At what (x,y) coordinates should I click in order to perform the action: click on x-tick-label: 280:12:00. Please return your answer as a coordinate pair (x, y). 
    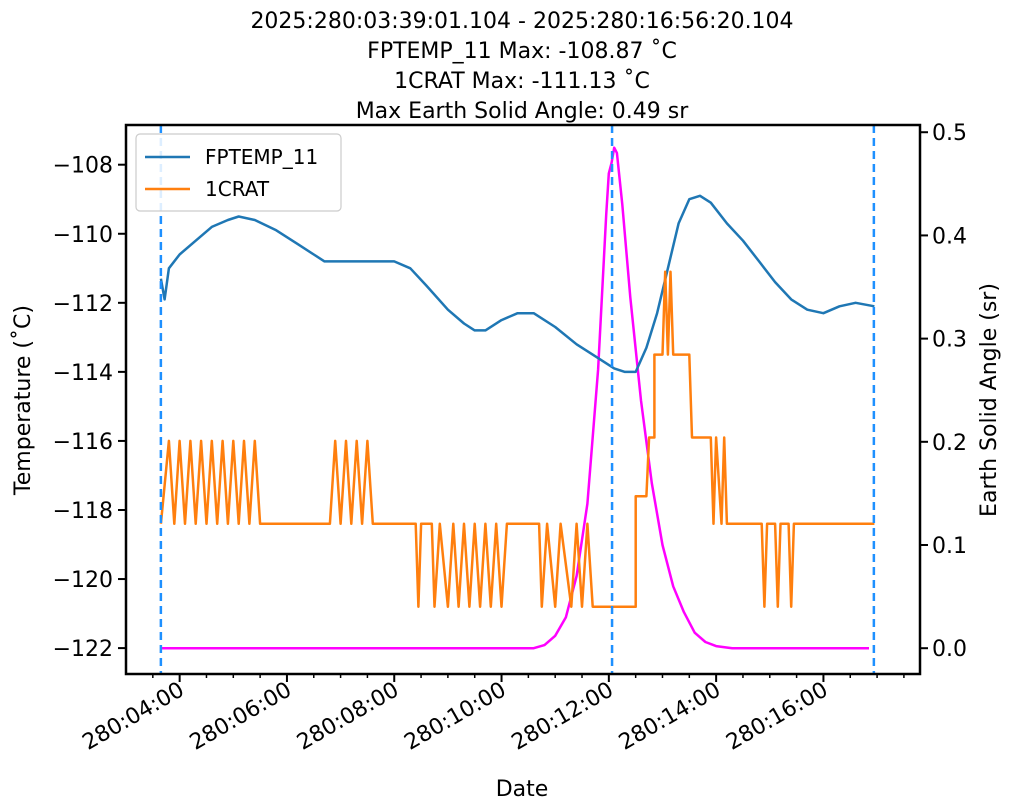
    Looking at the image, I should click on (563, 717).